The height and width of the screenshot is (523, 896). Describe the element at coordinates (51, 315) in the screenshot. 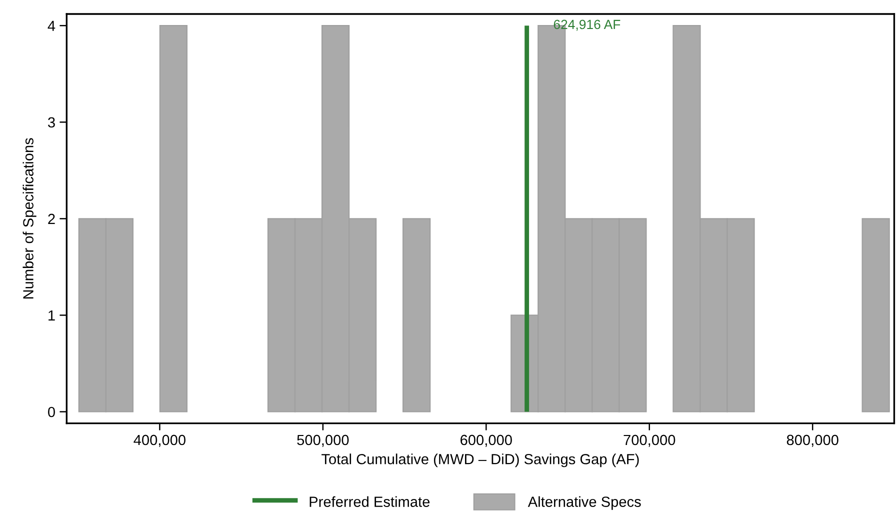

I see `y-tick-label: 1` at that location.